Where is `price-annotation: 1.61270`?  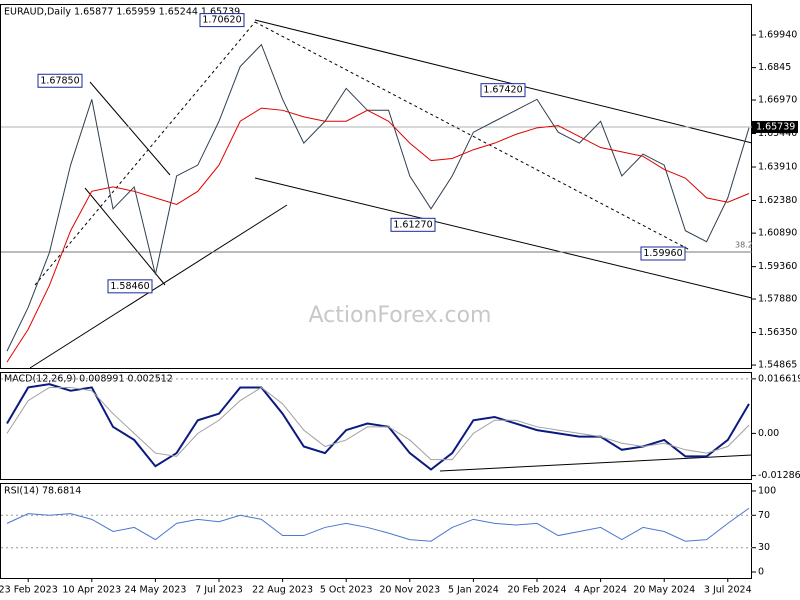 price-annotation: 1.61270 is located at coordinates (412, 224).